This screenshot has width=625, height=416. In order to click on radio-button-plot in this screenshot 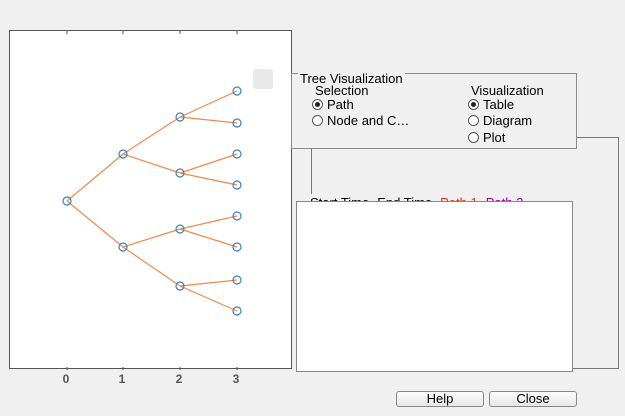, I will do `click(473, 137)`.